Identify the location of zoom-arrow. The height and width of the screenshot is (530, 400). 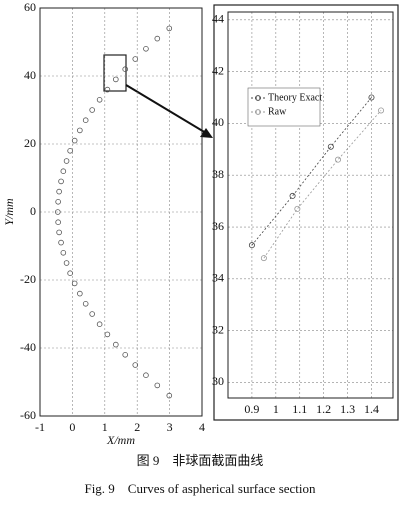
(166, 109).